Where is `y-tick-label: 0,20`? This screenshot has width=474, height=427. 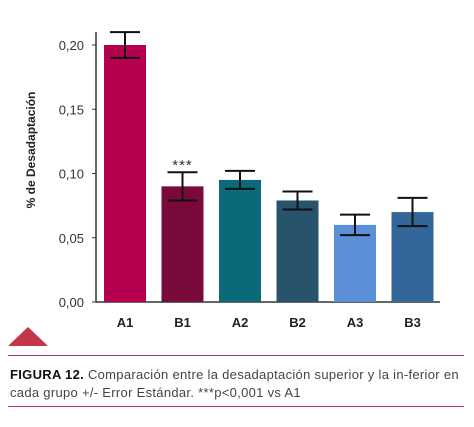
y-tick-label: 0,20 is located at coordinates (71, 45).